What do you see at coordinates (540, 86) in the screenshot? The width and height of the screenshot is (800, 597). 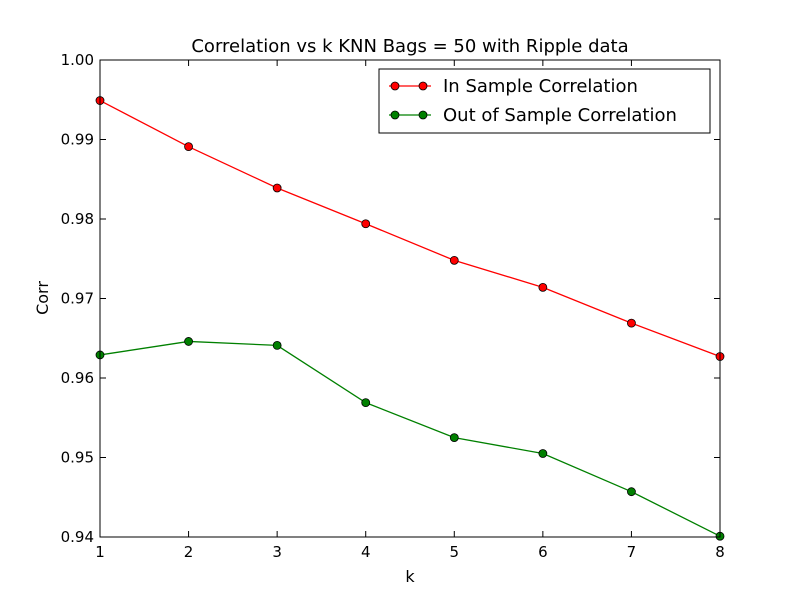 I see `legend-label: In Sample Correlation` at bounding box center [540, 86].